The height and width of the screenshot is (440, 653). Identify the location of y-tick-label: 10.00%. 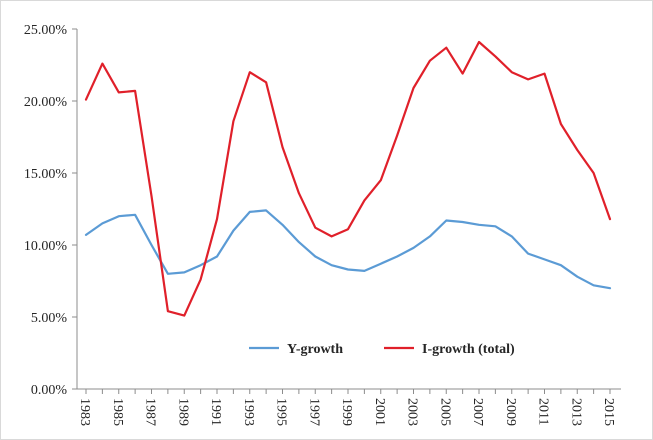
(46, 246).